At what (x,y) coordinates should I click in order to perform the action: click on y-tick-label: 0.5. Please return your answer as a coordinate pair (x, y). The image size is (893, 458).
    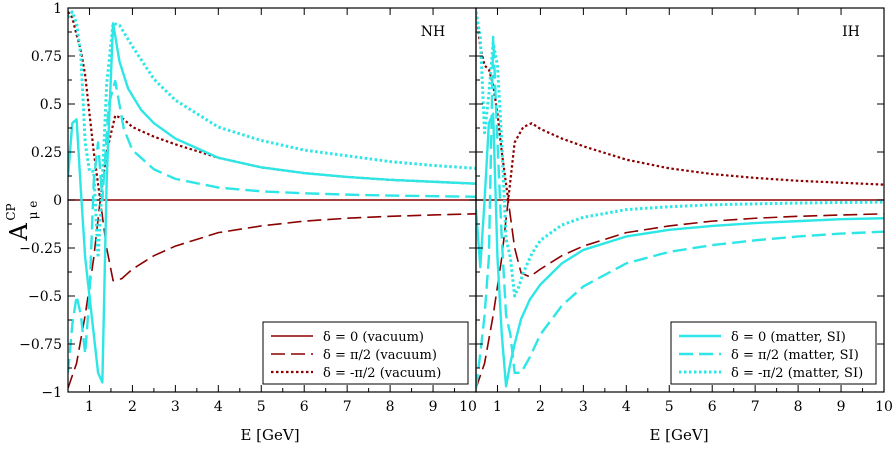
    Looking at the image, I should click on (51, 105).